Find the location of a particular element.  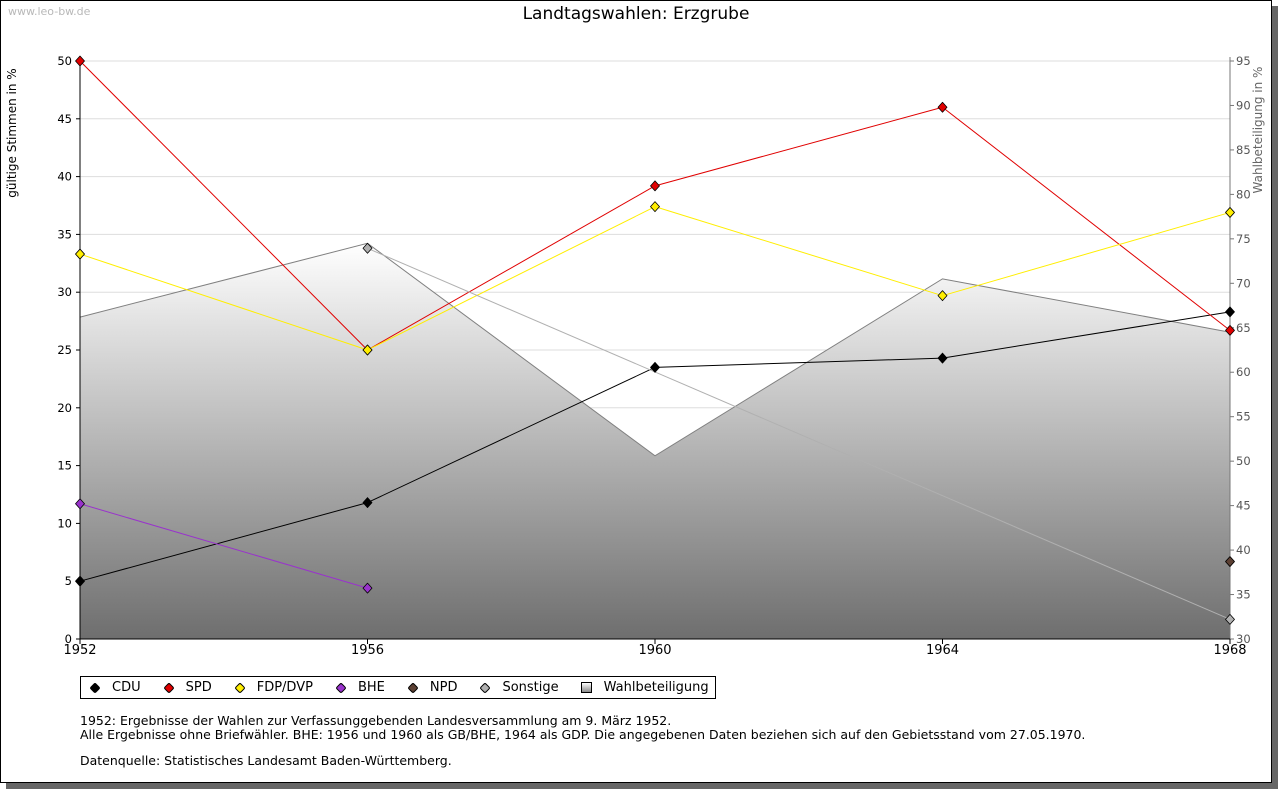

point-spd-1968 is located at coordinates (1230, 330).